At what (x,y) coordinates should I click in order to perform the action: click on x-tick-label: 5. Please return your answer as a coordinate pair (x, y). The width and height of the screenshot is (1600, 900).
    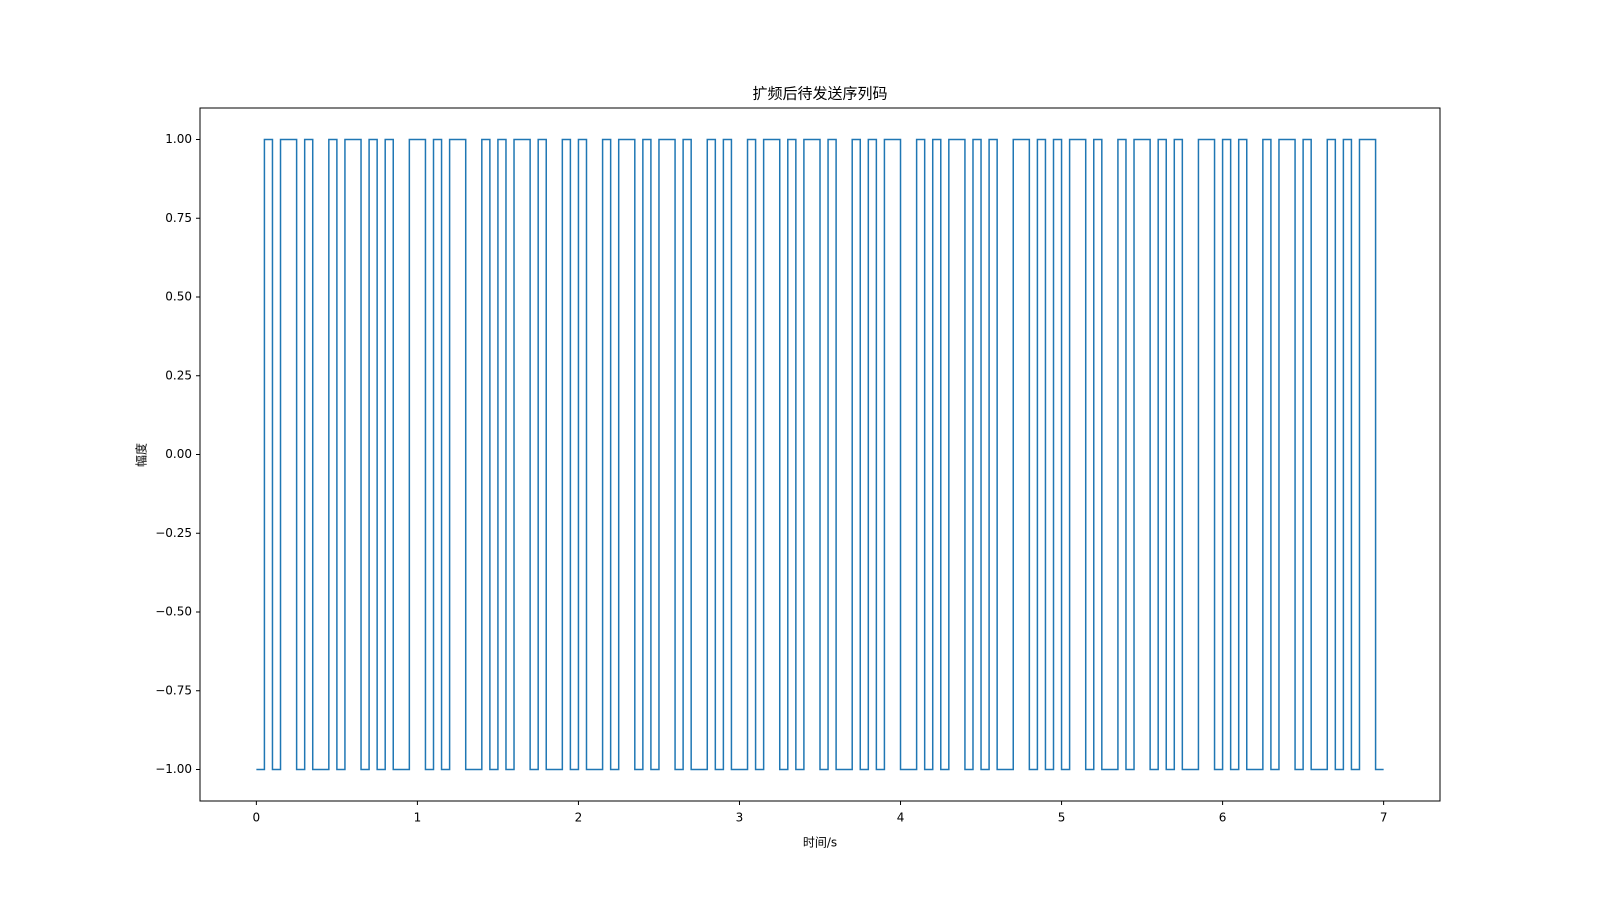
    Looking at the image, I should click on (1062, 818).